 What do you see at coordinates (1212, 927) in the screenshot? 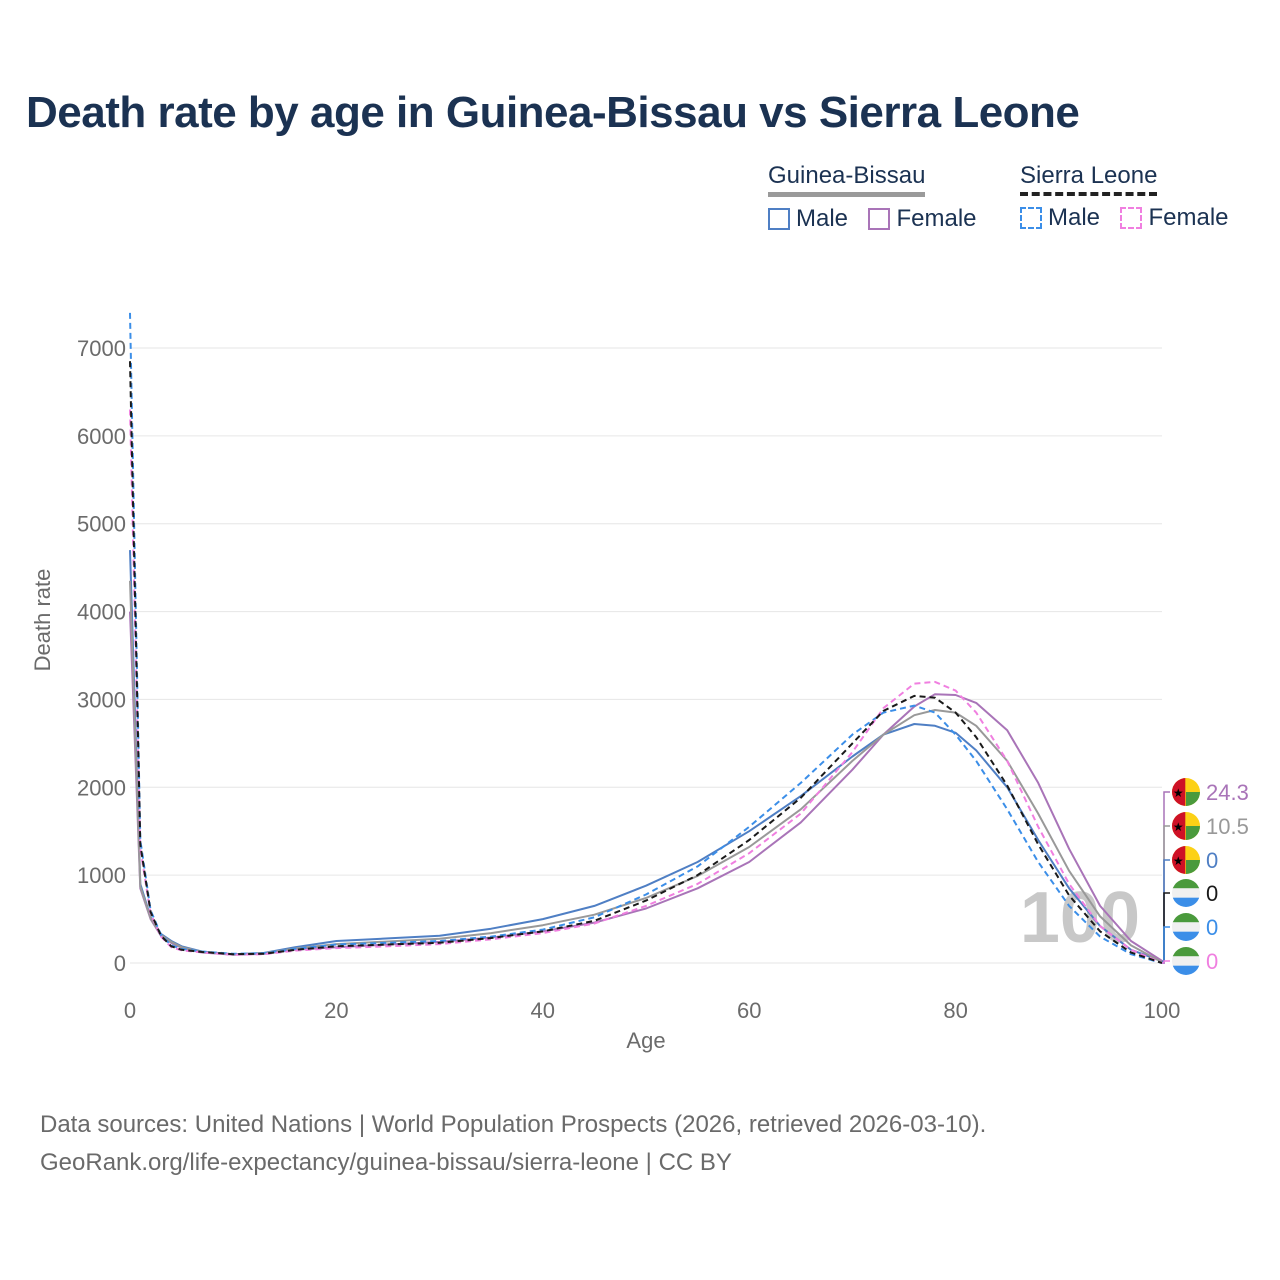
I see `end-value-label-4: 0` at bounding box center [1212, 927].